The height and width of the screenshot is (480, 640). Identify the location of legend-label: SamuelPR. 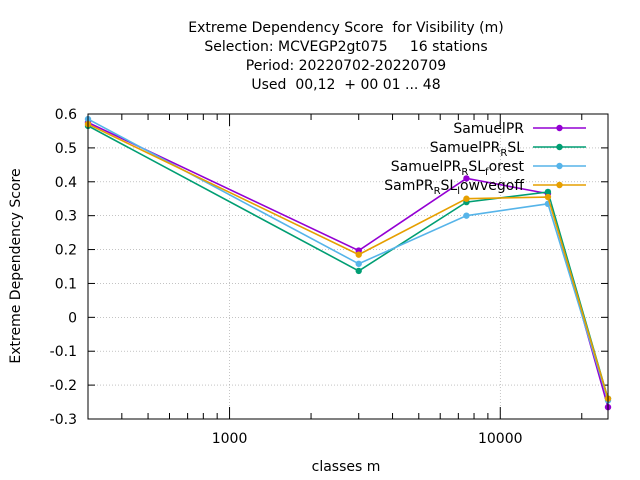
(488, 129).